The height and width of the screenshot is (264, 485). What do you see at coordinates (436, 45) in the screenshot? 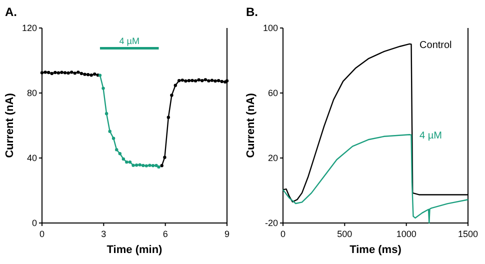
I see `series-label: Control` at bounding box center [436, 45].